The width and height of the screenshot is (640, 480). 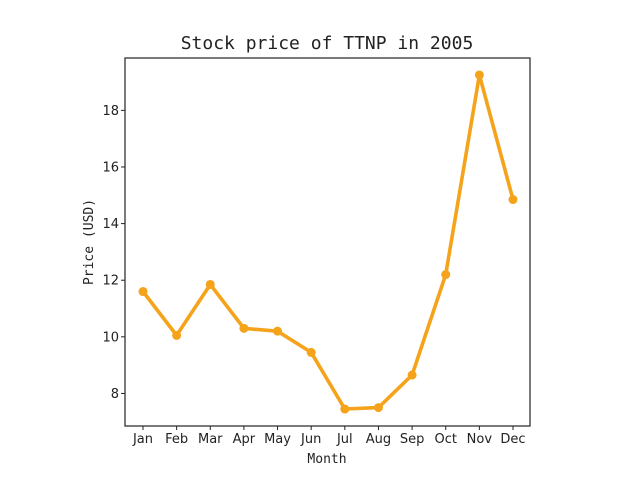 I want to click on y-tick-label: 12, so click(x=110, y=281).